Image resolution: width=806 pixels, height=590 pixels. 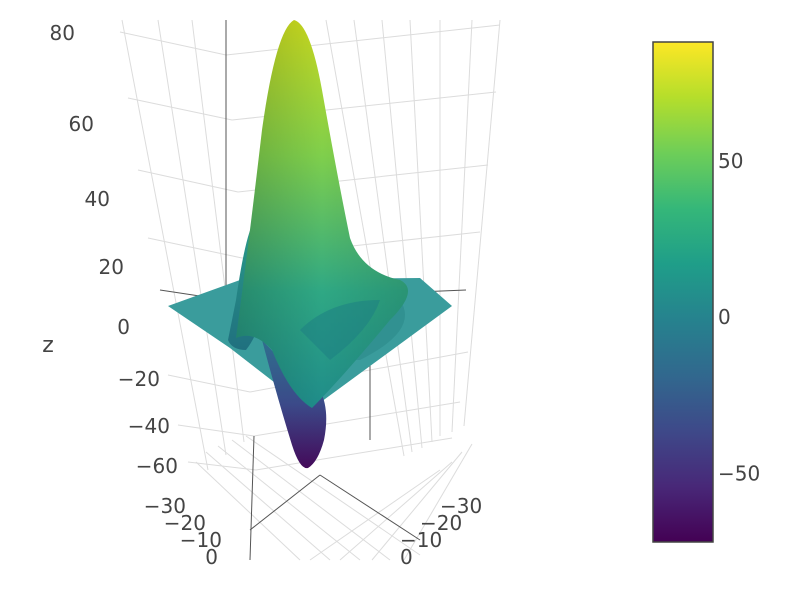 What do you see at coordinates (139, 379) in the screenshot?
I see `z-tick-label: −20` at bounding box center [139, 379].